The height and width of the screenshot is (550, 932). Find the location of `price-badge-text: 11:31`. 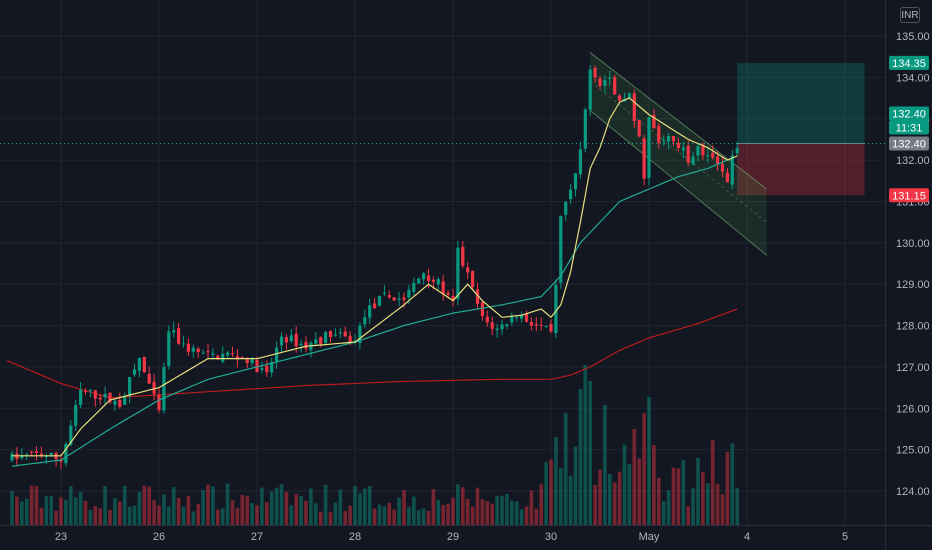

price-badge-text: 11:31 is located at coordinates (909, 129).